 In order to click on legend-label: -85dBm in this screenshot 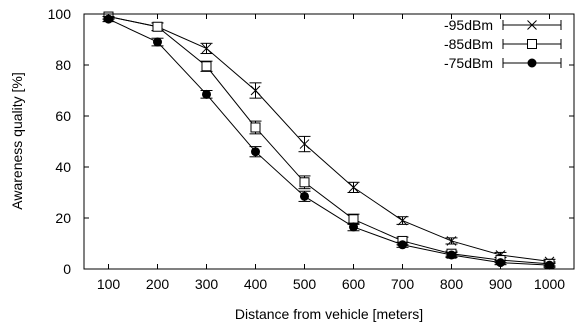, I will do `click(468, 44)`.